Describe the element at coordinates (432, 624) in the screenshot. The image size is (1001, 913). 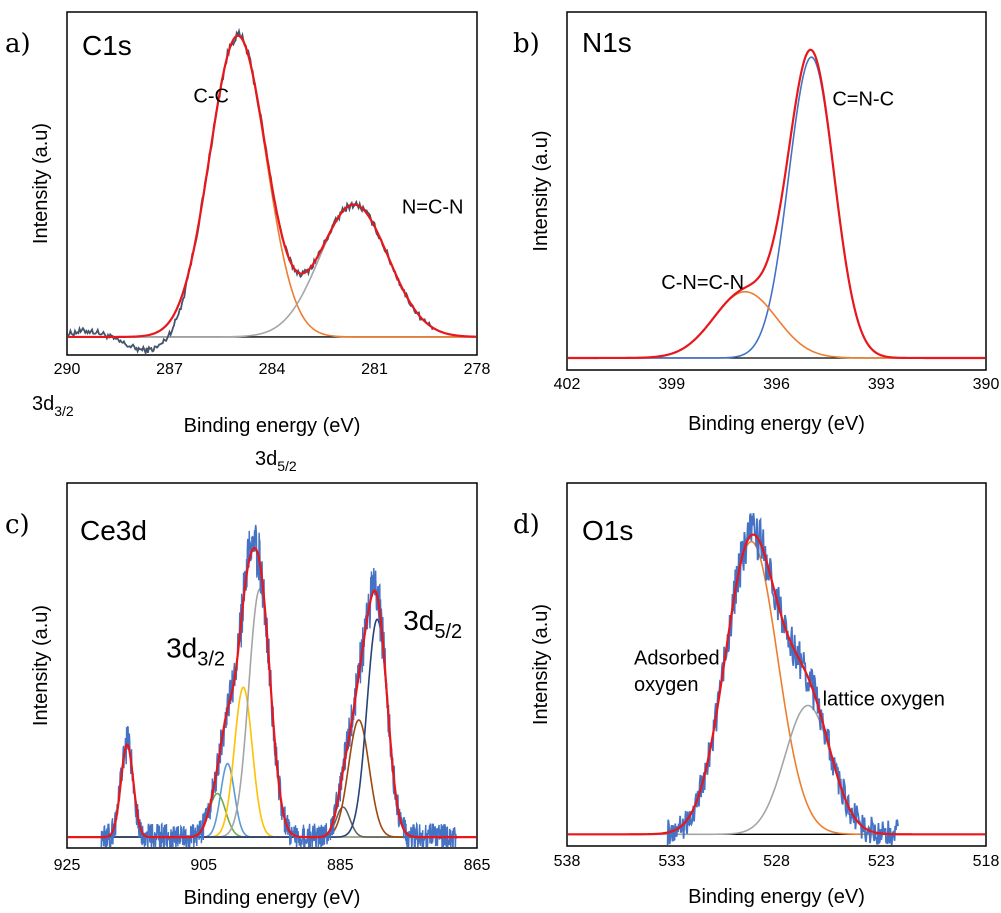
I see `peak-annotation: 3d5/2` at that location.